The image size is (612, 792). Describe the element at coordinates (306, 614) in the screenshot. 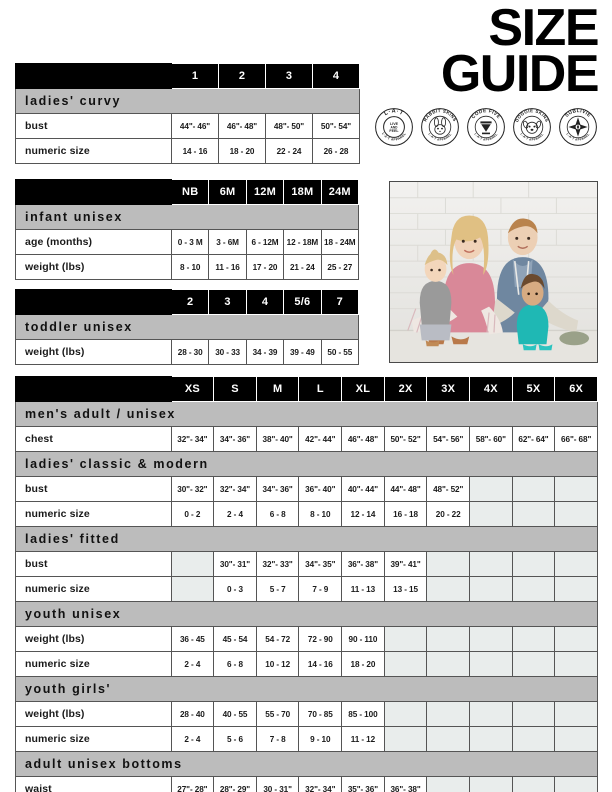

I see `section-label: youth unisex` at that location.